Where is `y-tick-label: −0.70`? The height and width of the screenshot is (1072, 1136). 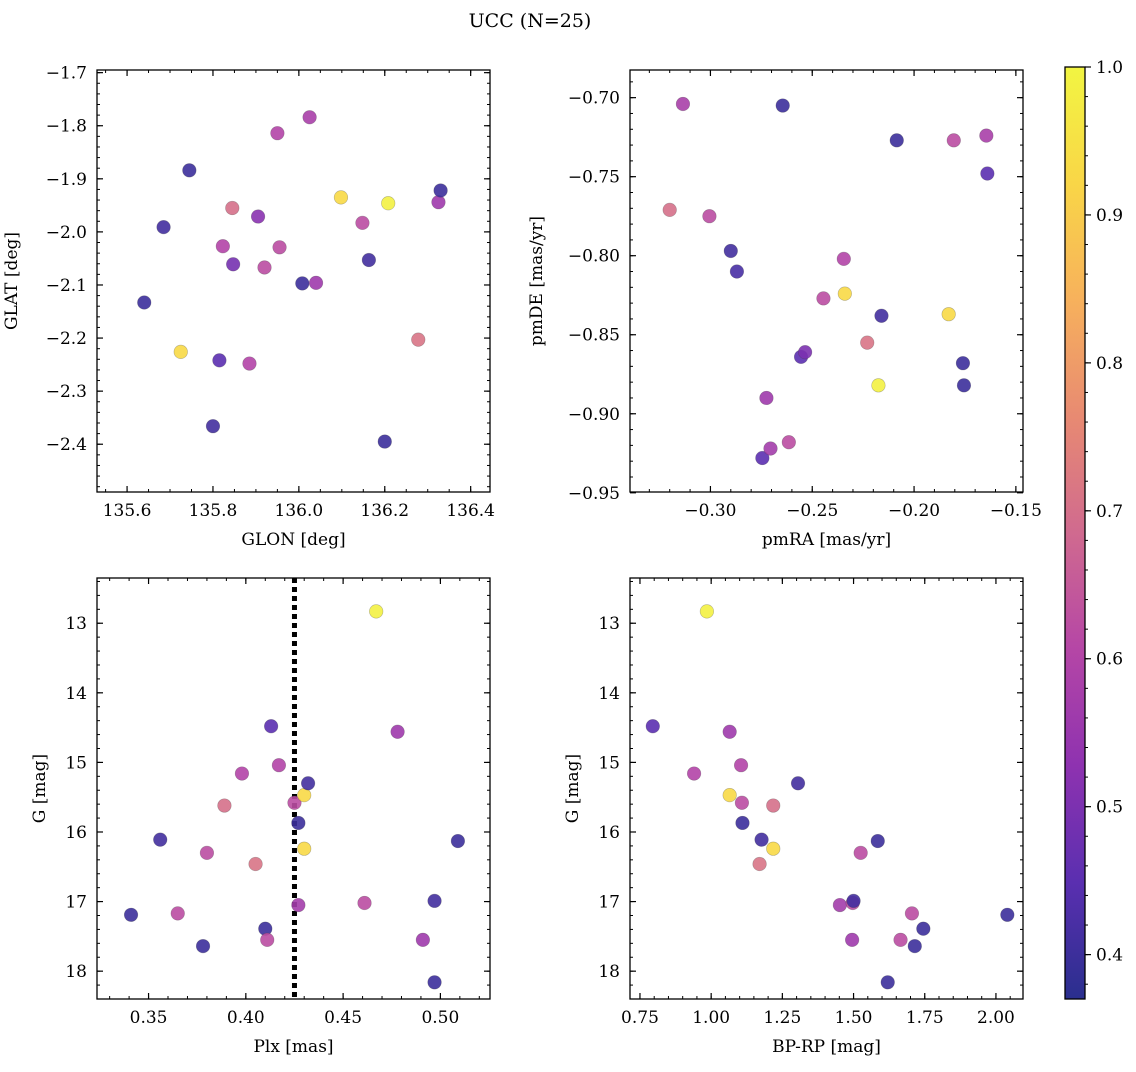 y-tick-label: −0.70 is located at coordinates (594, 99).